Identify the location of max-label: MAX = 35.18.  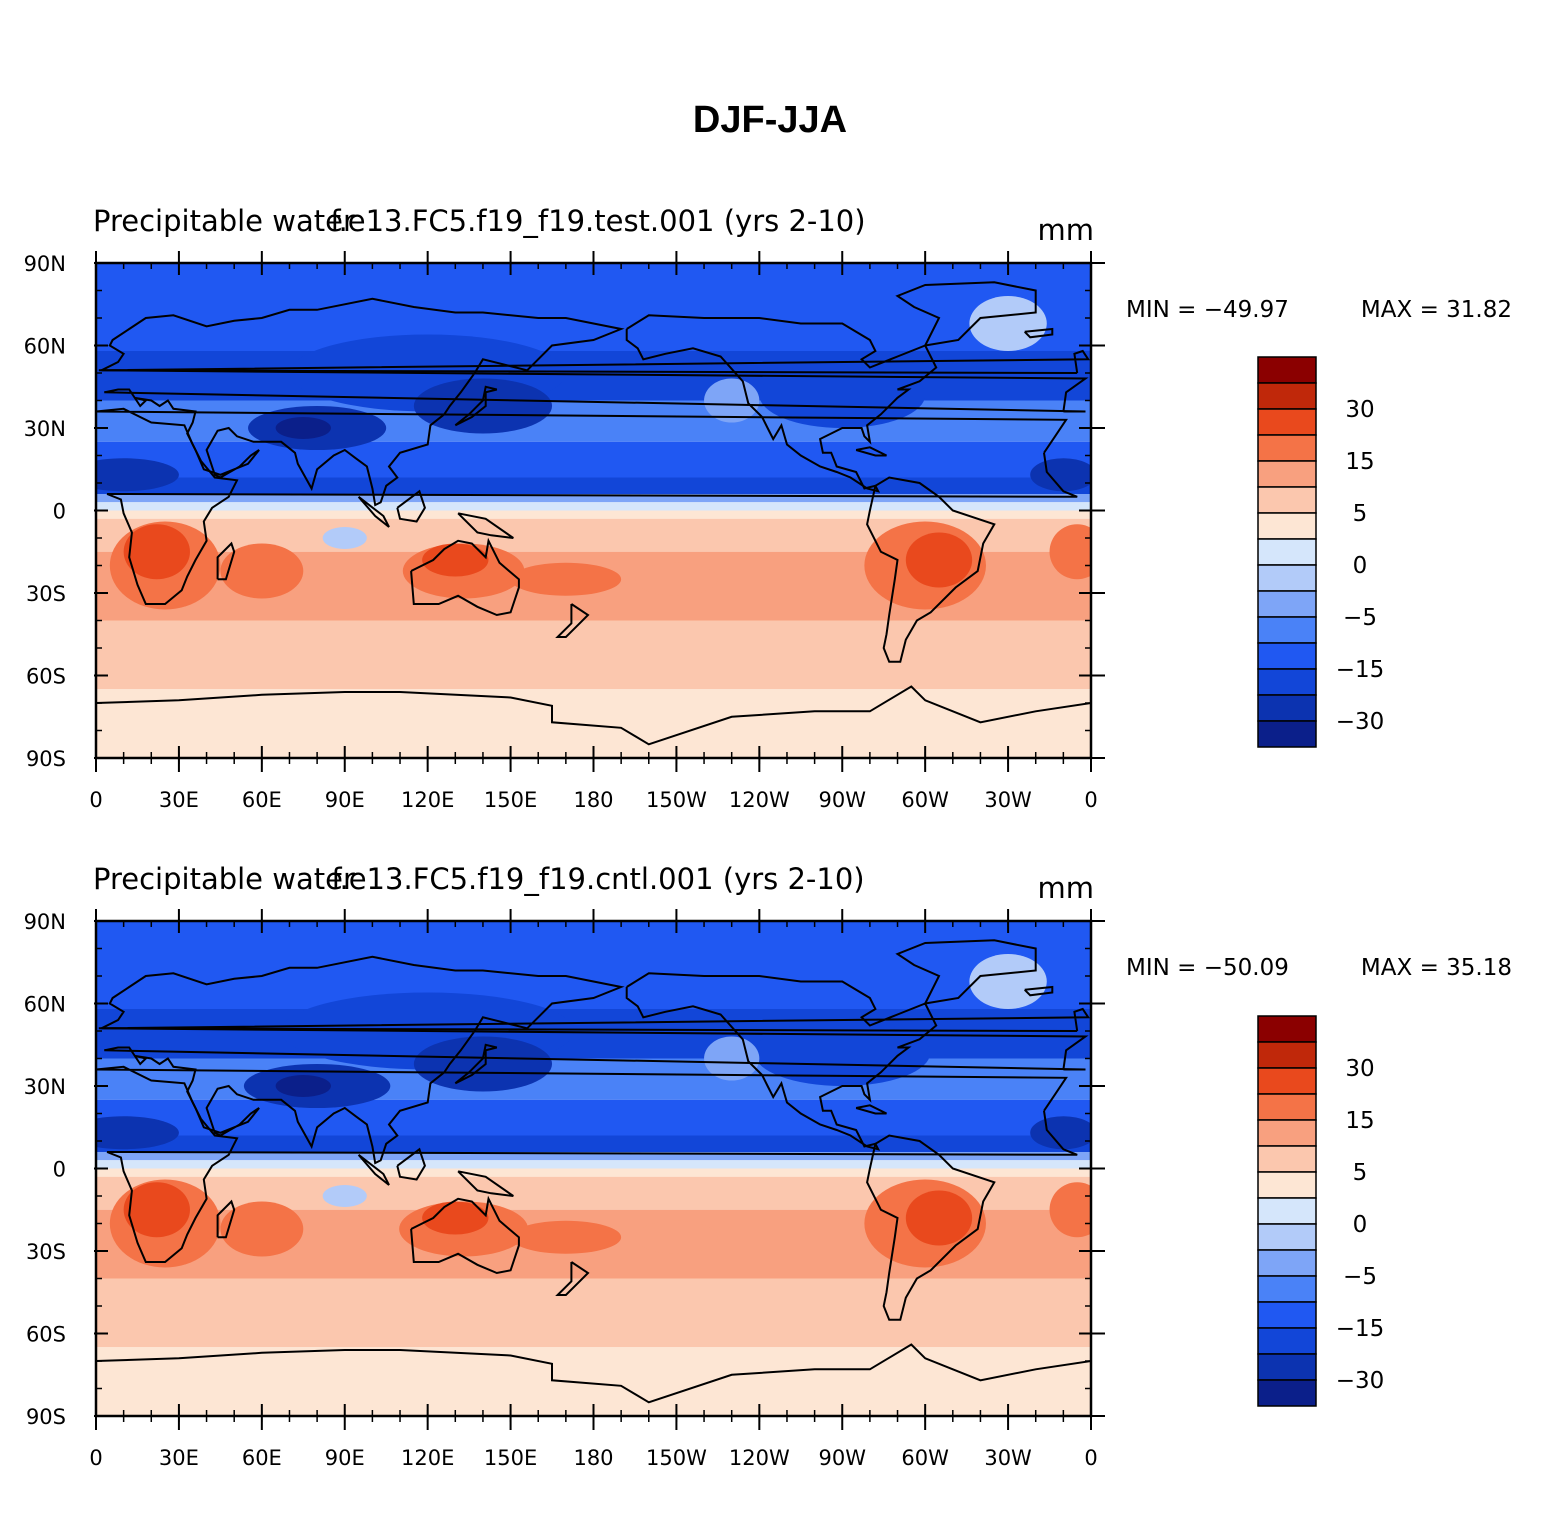
(1436, 968).